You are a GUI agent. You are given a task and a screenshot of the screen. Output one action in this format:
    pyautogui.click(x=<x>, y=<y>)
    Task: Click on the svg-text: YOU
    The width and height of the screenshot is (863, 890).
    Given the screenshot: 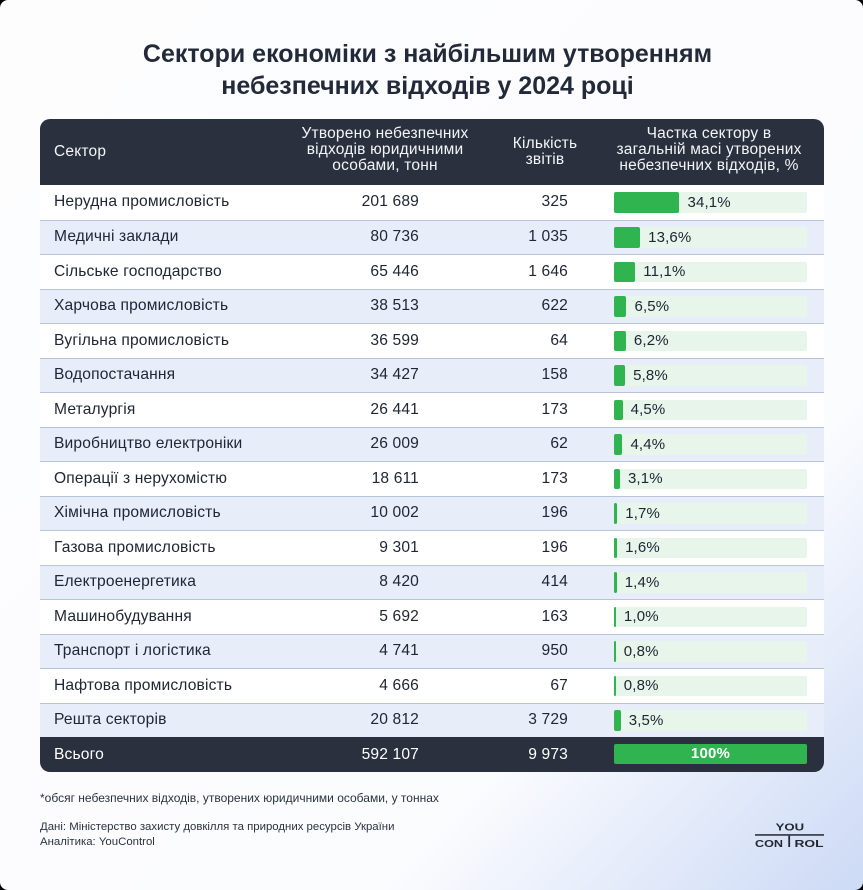 What is the action you would take?
    pyautogui.click(x=790, y=828)
    